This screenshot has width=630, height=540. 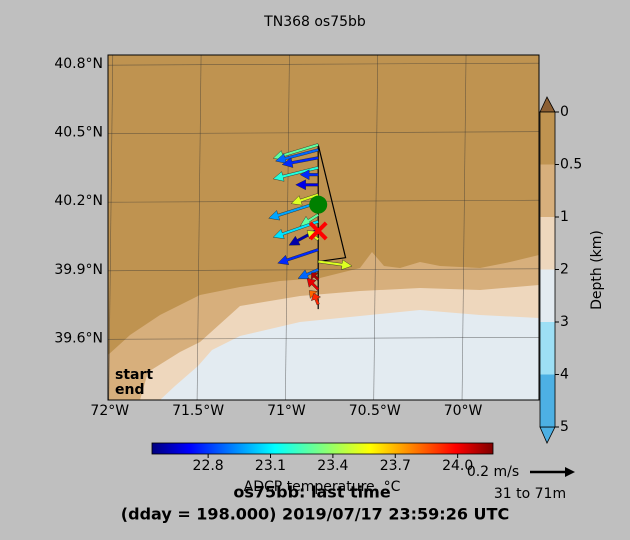 I want to click on title: TN368 os75bb, so click(x=314, y=22).